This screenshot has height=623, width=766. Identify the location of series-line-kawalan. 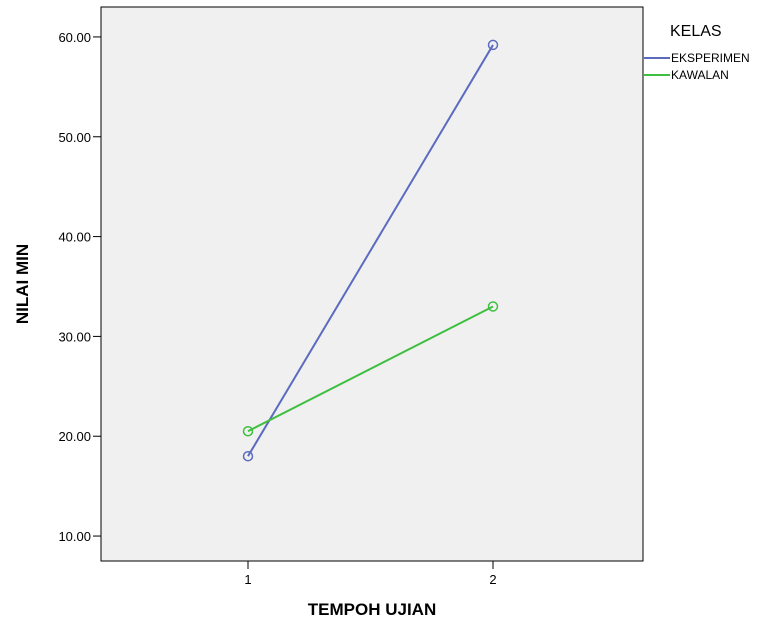
(370, 369).